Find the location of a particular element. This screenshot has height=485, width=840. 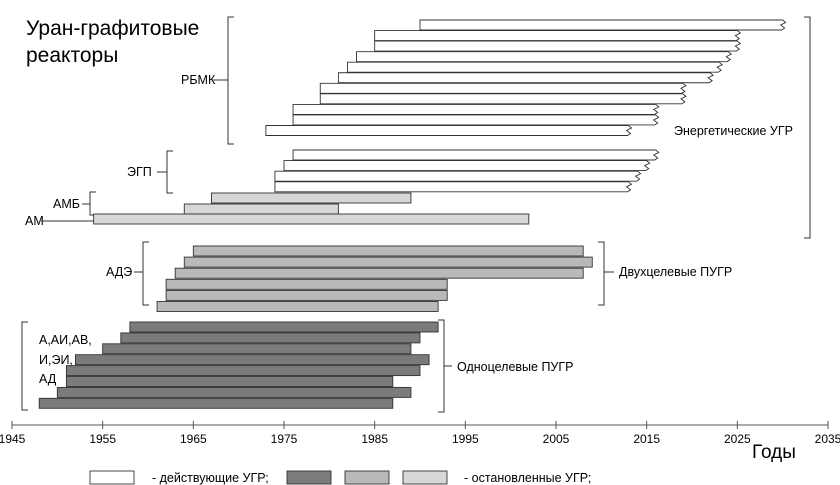

group-label-single-purpose-line-2: И,ЭИ, is located at coordinates (56, 360).